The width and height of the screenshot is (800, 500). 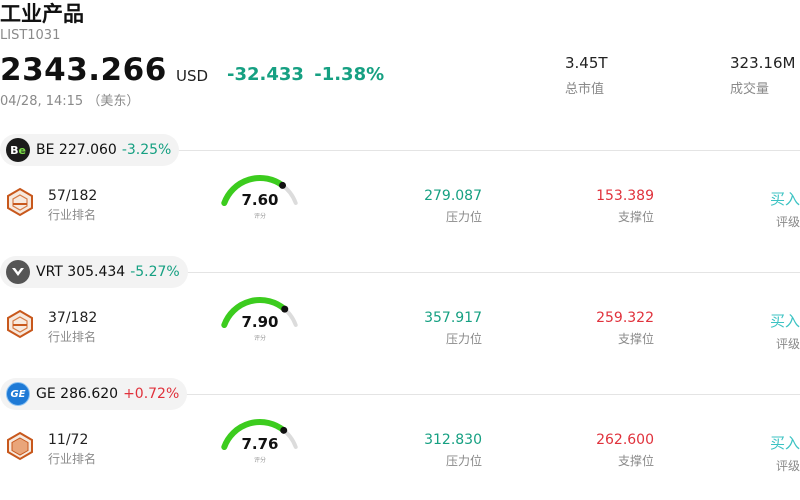 I want to click on support-value: 262.600, so click(x=625, y=440).